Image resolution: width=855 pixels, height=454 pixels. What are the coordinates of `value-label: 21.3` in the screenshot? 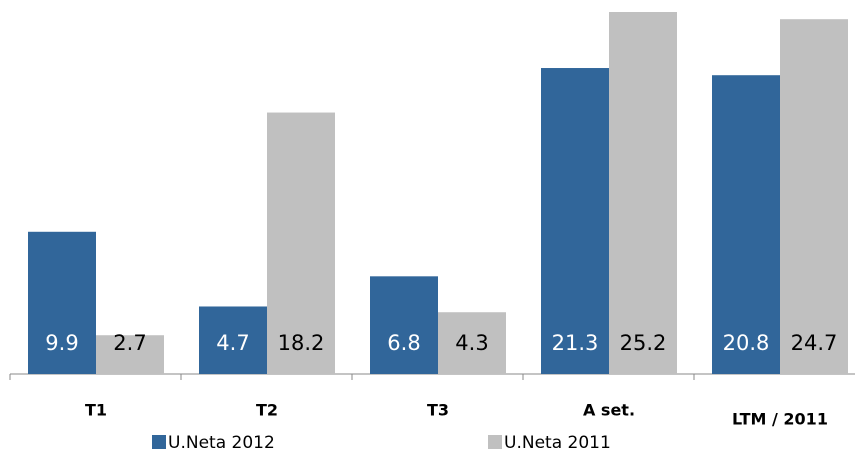 It's located at (575, 343).